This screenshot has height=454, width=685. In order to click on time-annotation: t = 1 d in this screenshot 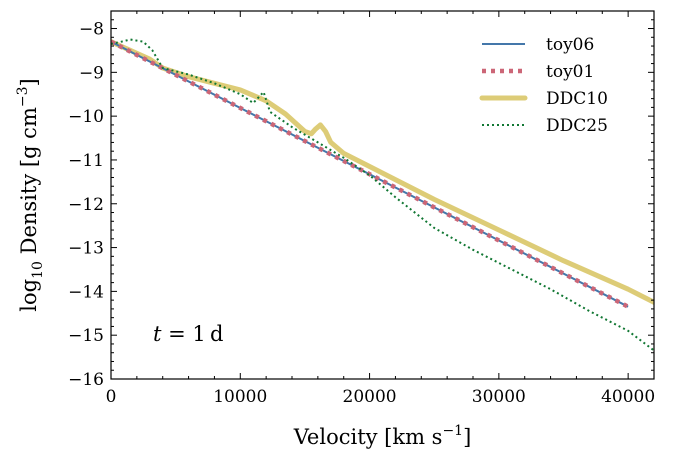, I will do `click(188, 334)`.